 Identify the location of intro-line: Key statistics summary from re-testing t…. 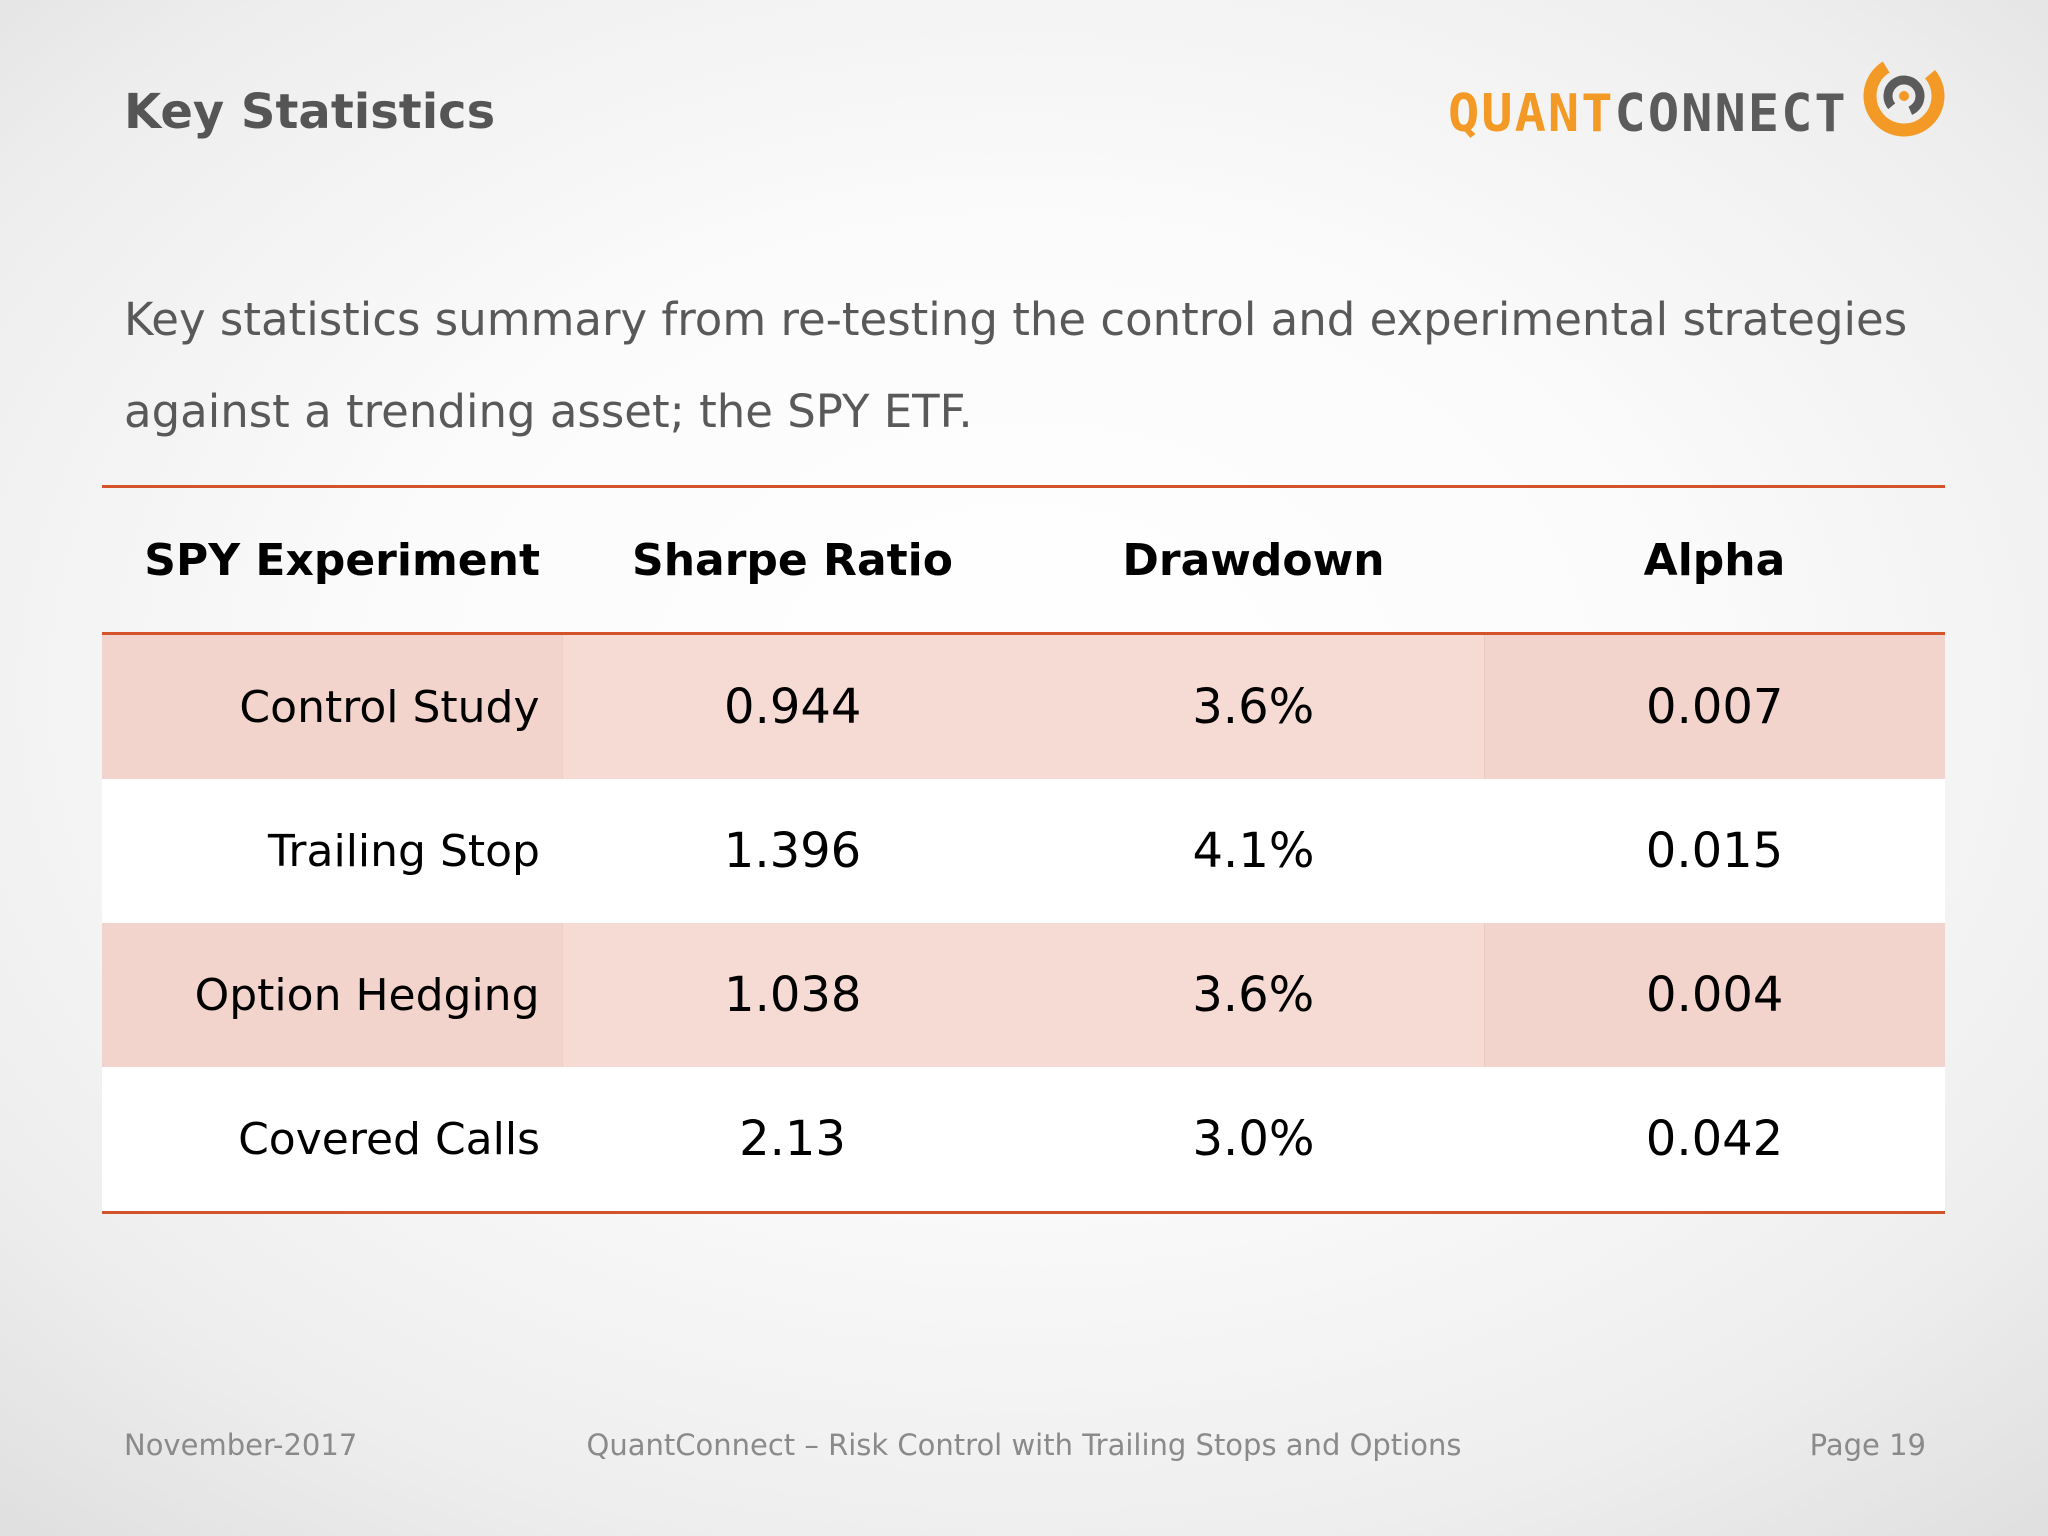
(1016, 319).